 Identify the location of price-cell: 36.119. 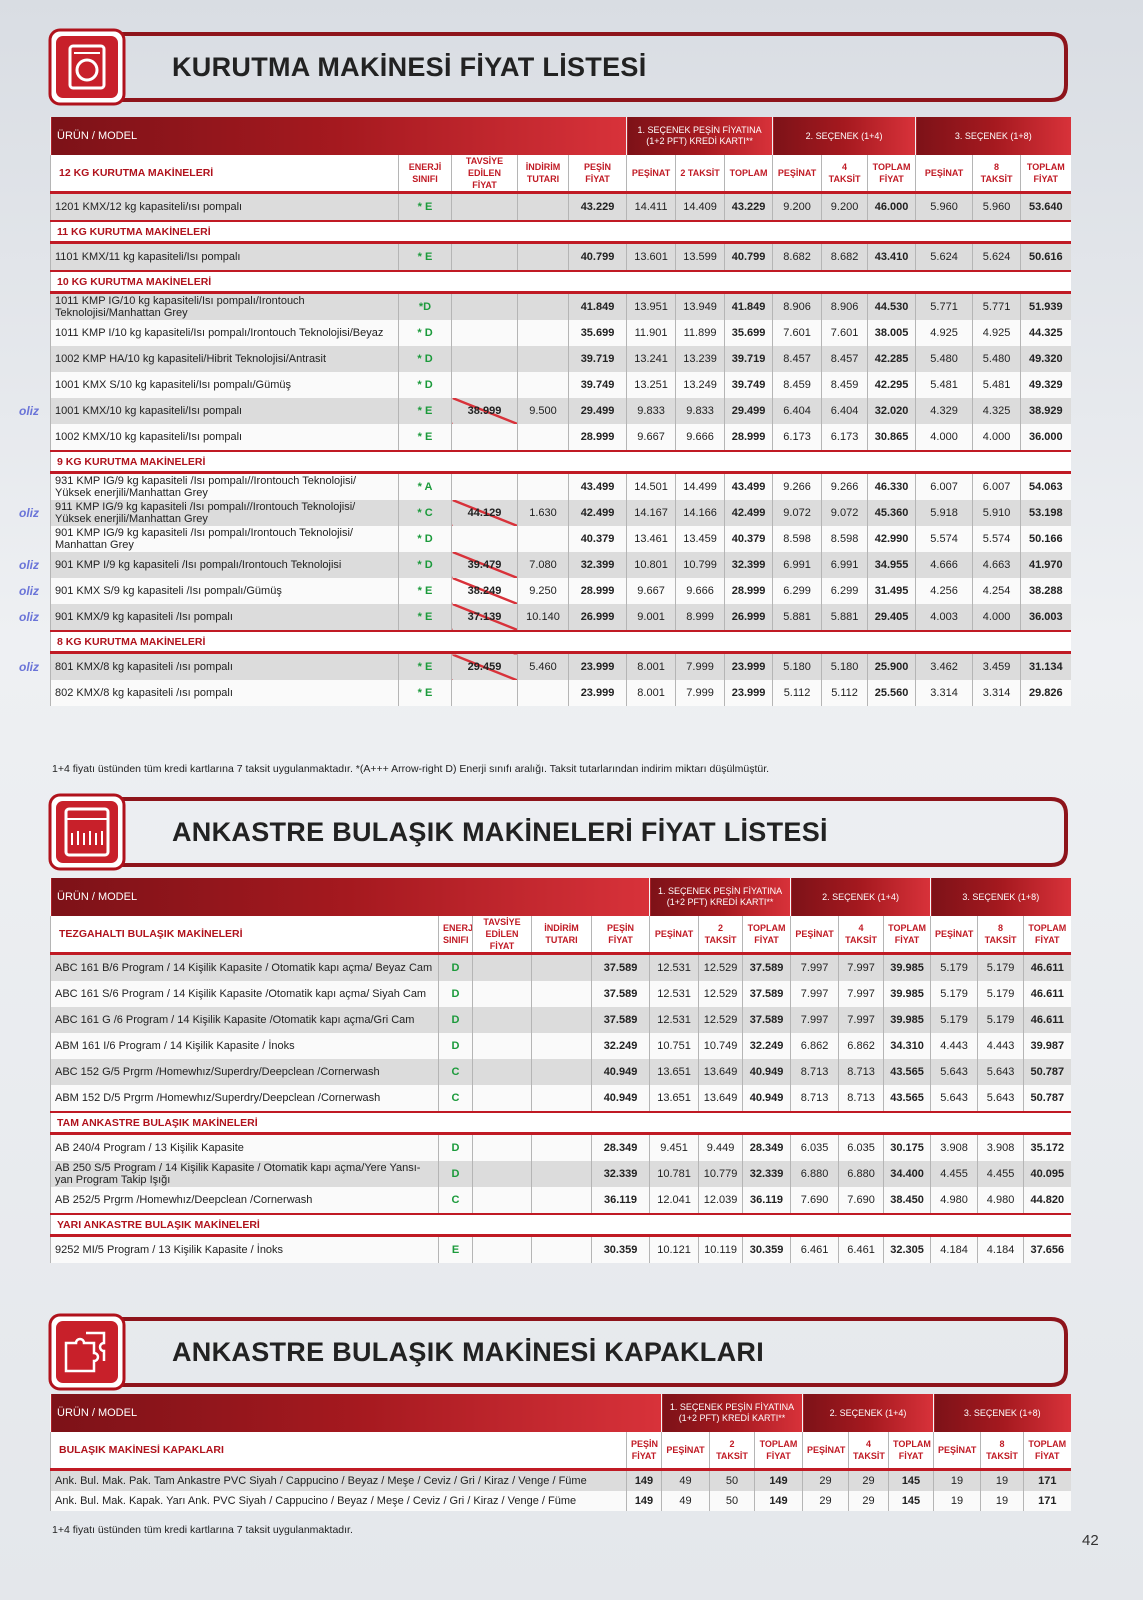
(620, 1200).